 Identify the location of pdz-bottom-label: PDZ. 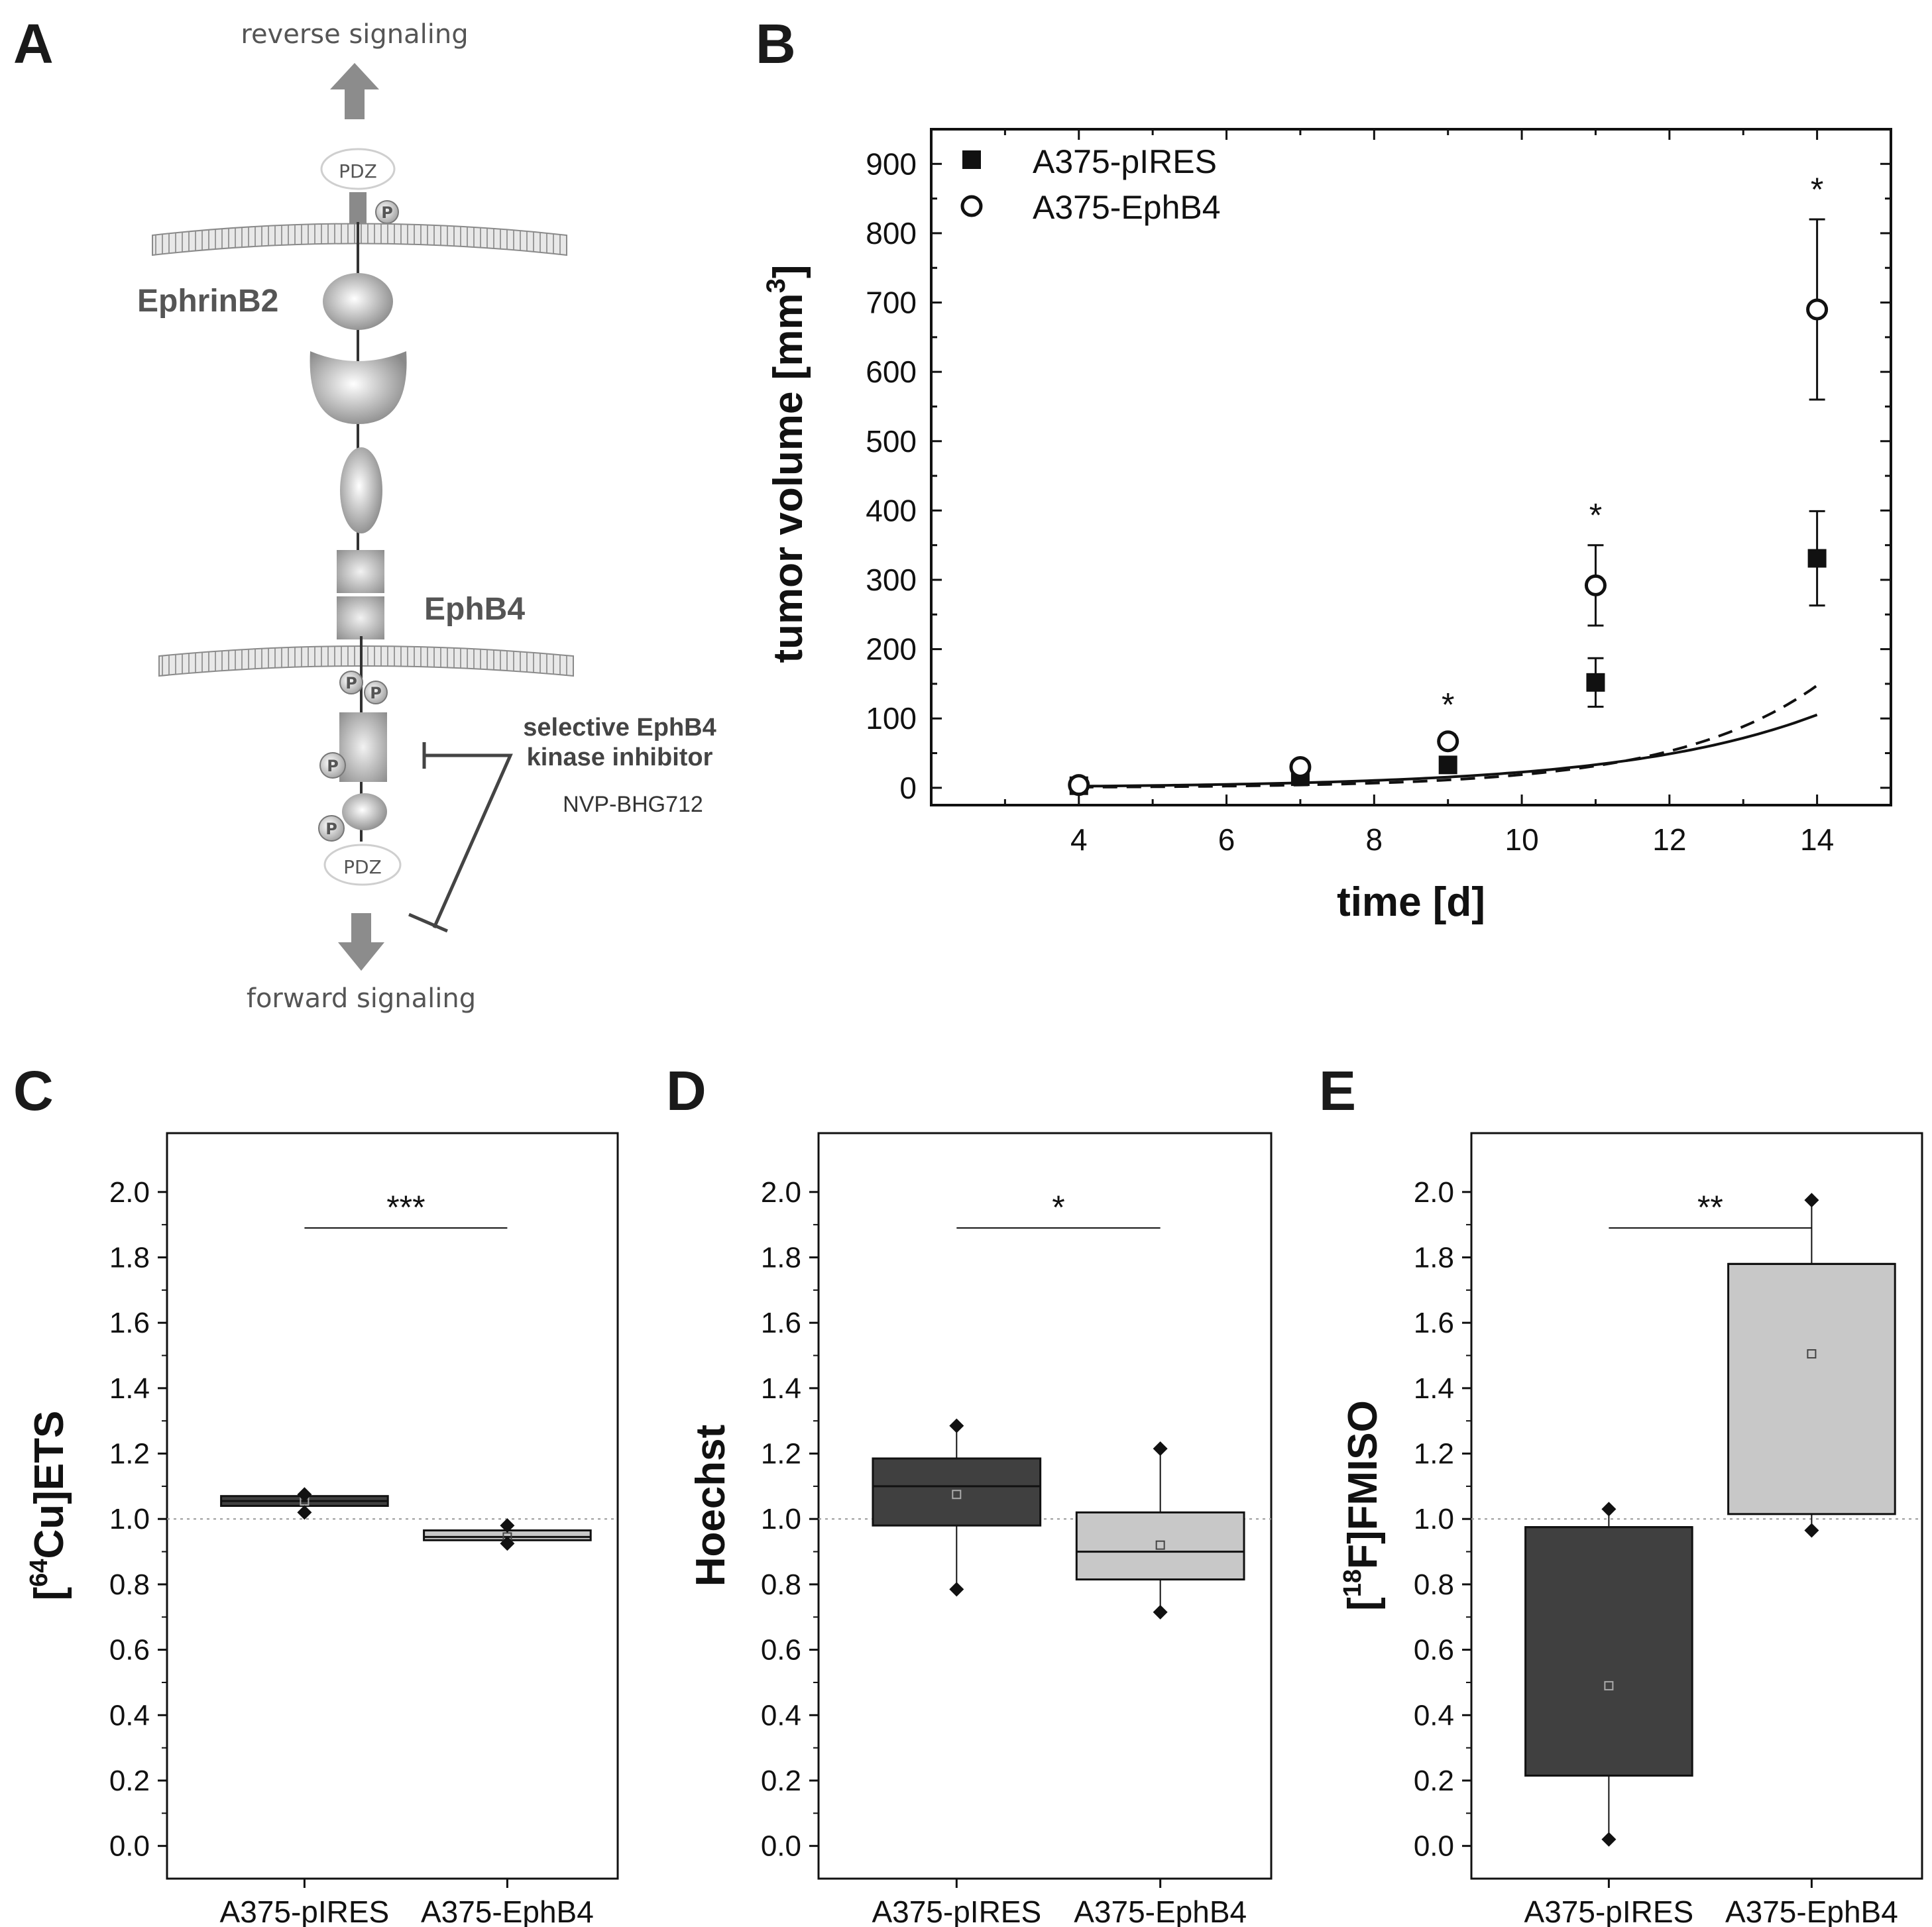
(362, 867).